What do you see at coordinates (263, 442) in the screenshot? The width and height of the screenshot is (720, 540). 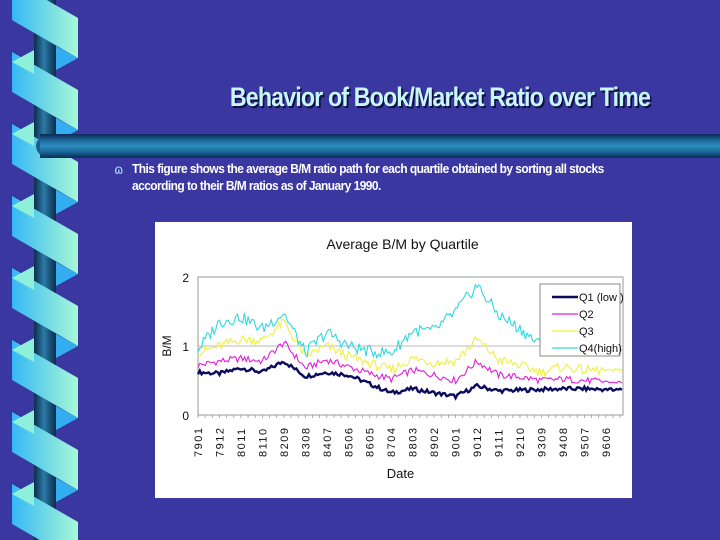 I see `x-tick-label: 8110` at bounding box center [263, 442].